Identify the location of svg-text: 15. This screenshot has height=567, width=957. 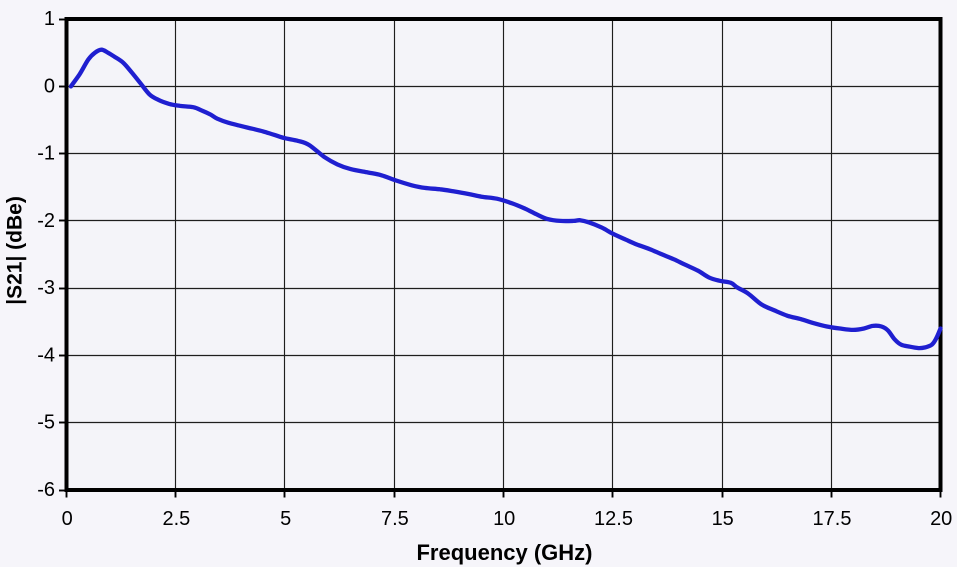
(723, 519).